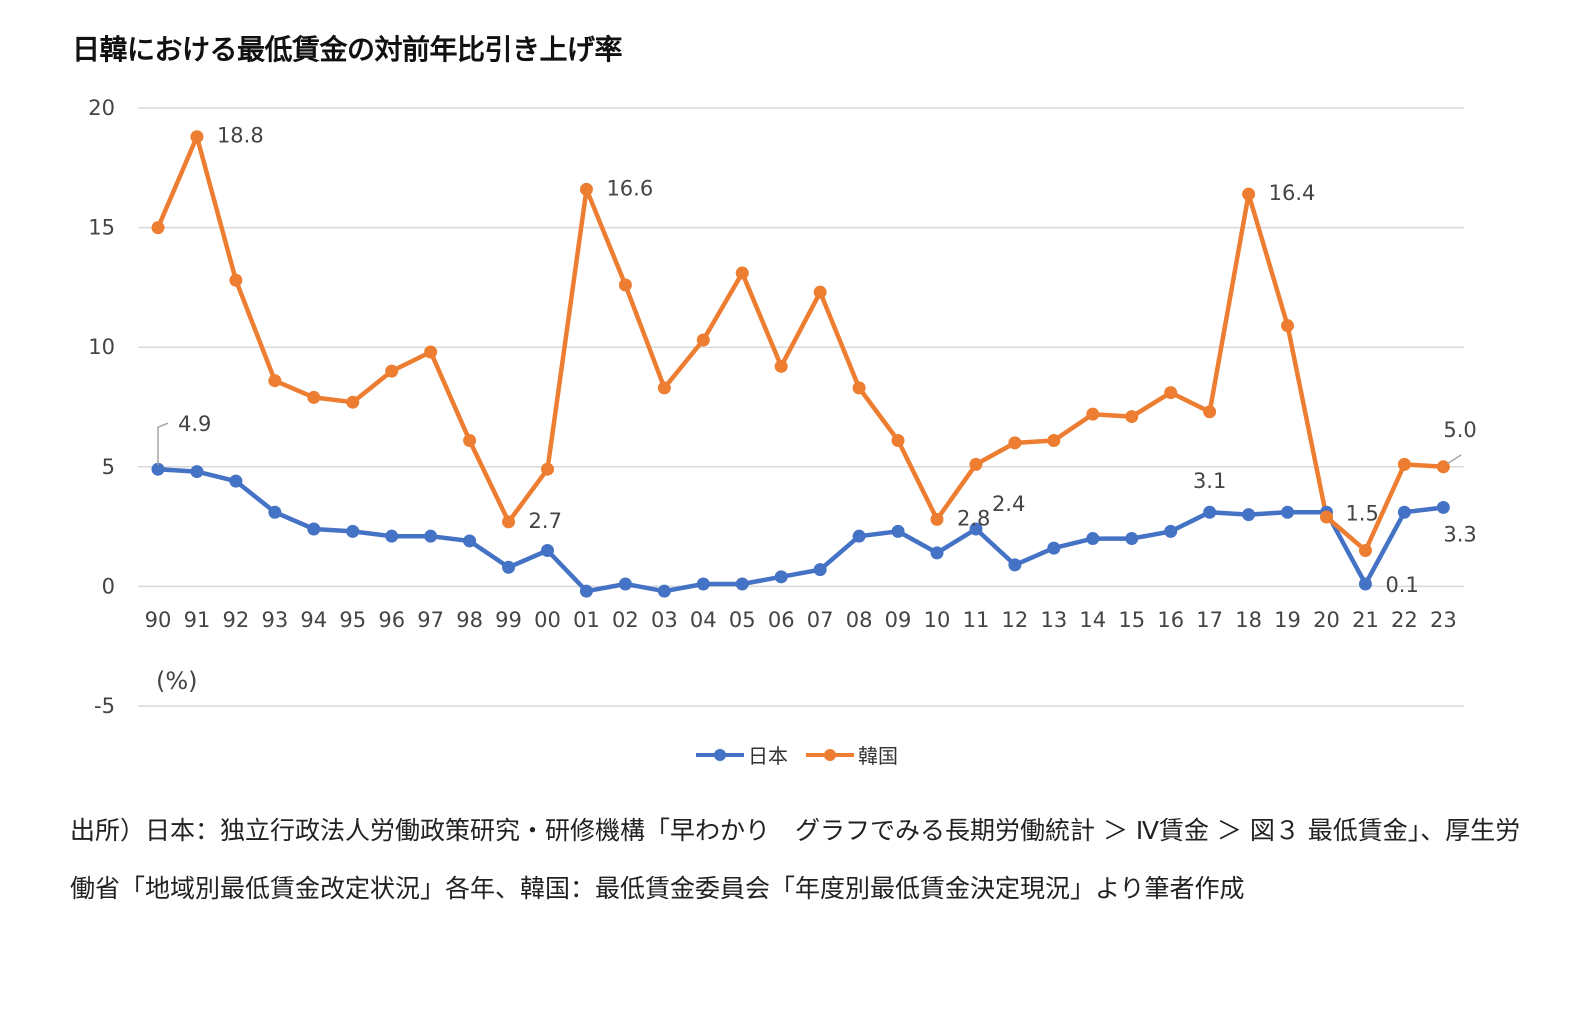 Image resolution: width=1594 pixels, height=1009 pixels. I want to click on data-label: 16.6, so click(629, 188).